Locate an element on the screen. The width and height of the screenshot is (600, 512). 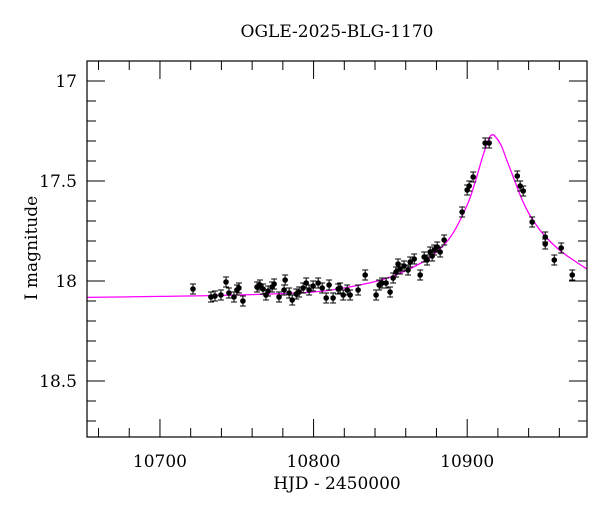
x-tick-label: 10800 is located at coordinates (314, 462).